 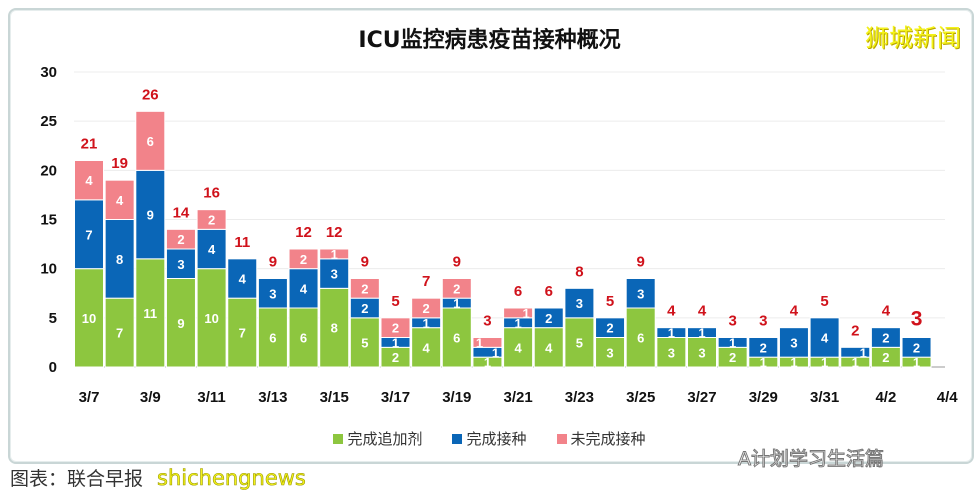 I want to click on y-tick-label: 15, so click(x=48, y=220).